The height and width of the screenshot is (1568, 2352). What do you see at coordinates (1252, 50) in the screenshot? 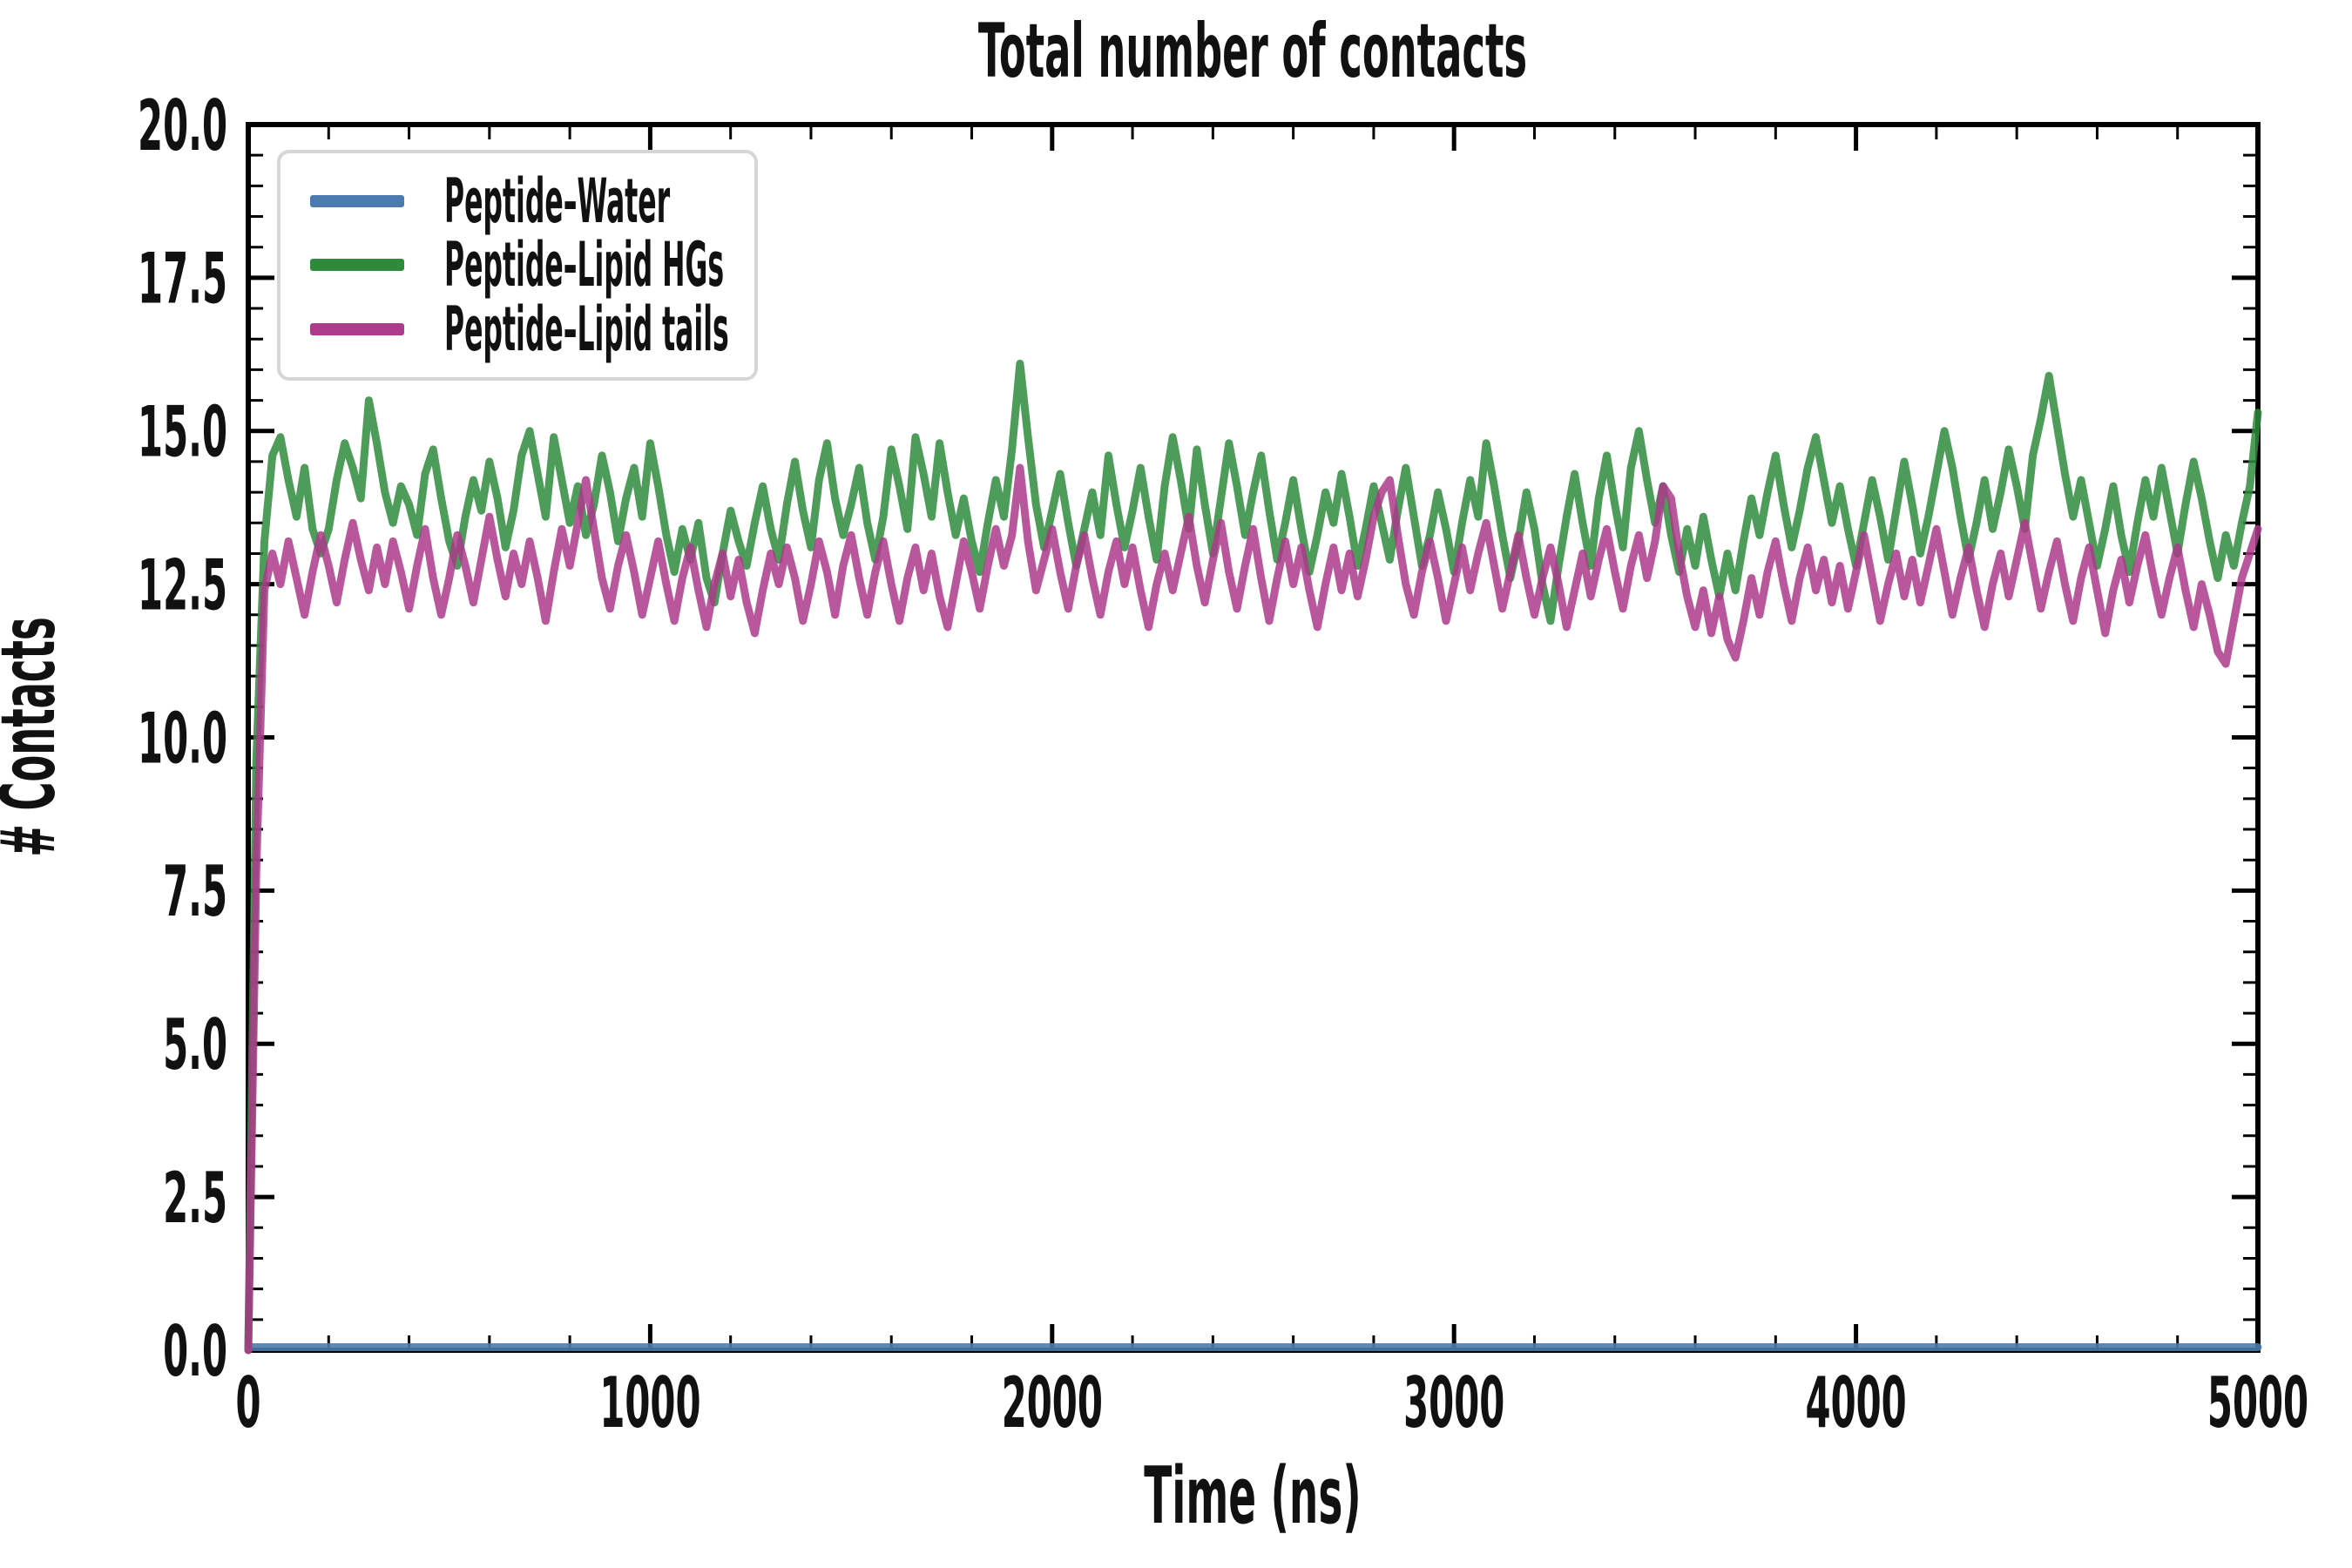
I see `chart-title: Total number of contacts` at bounding box center [1252, 50].